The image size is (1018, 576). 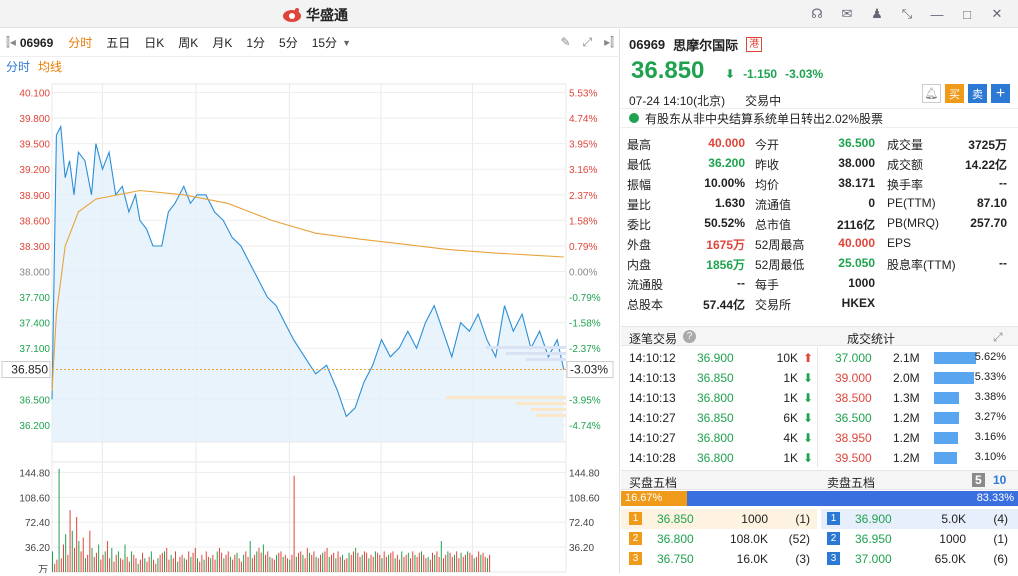 What do you see at coordinates (819, 480) in the screenshot?
I see `orderbook-header: 买盘五档 卖盘五档 5 10` at bounding box center [819, 480].